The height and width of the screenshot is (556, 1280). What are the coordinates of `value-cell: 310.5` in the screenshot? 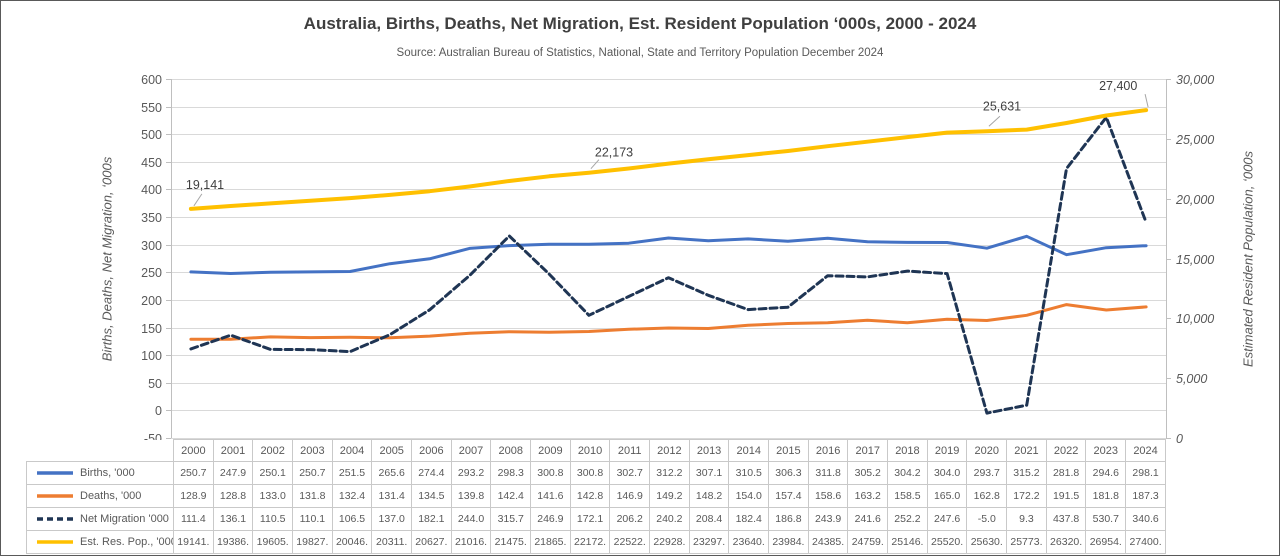 It's located at (749, 473).